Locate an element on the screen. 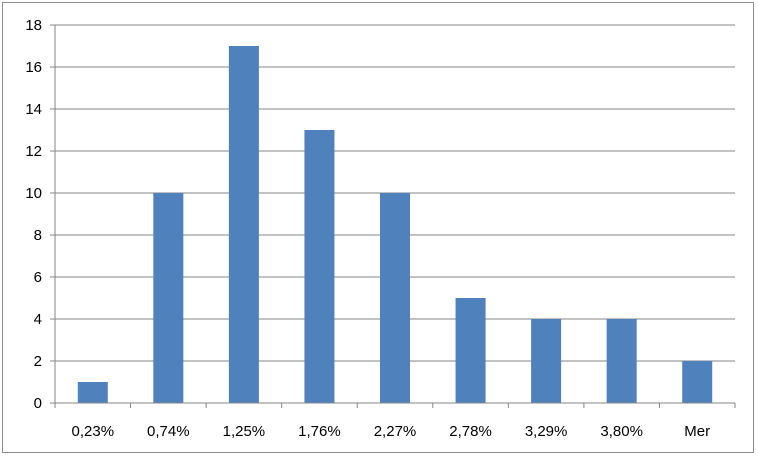  y-tick-label: 12 is located at coordinates (33, 151).